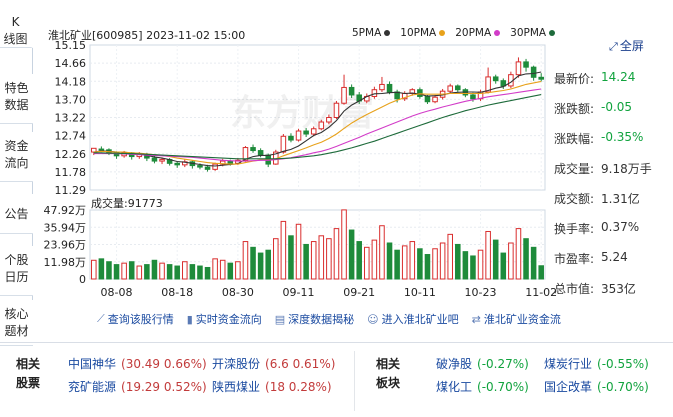  Describe the element at coordinates (27, 373) in the screenshot. I see `related-stocks-label: 相关 股票` at that location.